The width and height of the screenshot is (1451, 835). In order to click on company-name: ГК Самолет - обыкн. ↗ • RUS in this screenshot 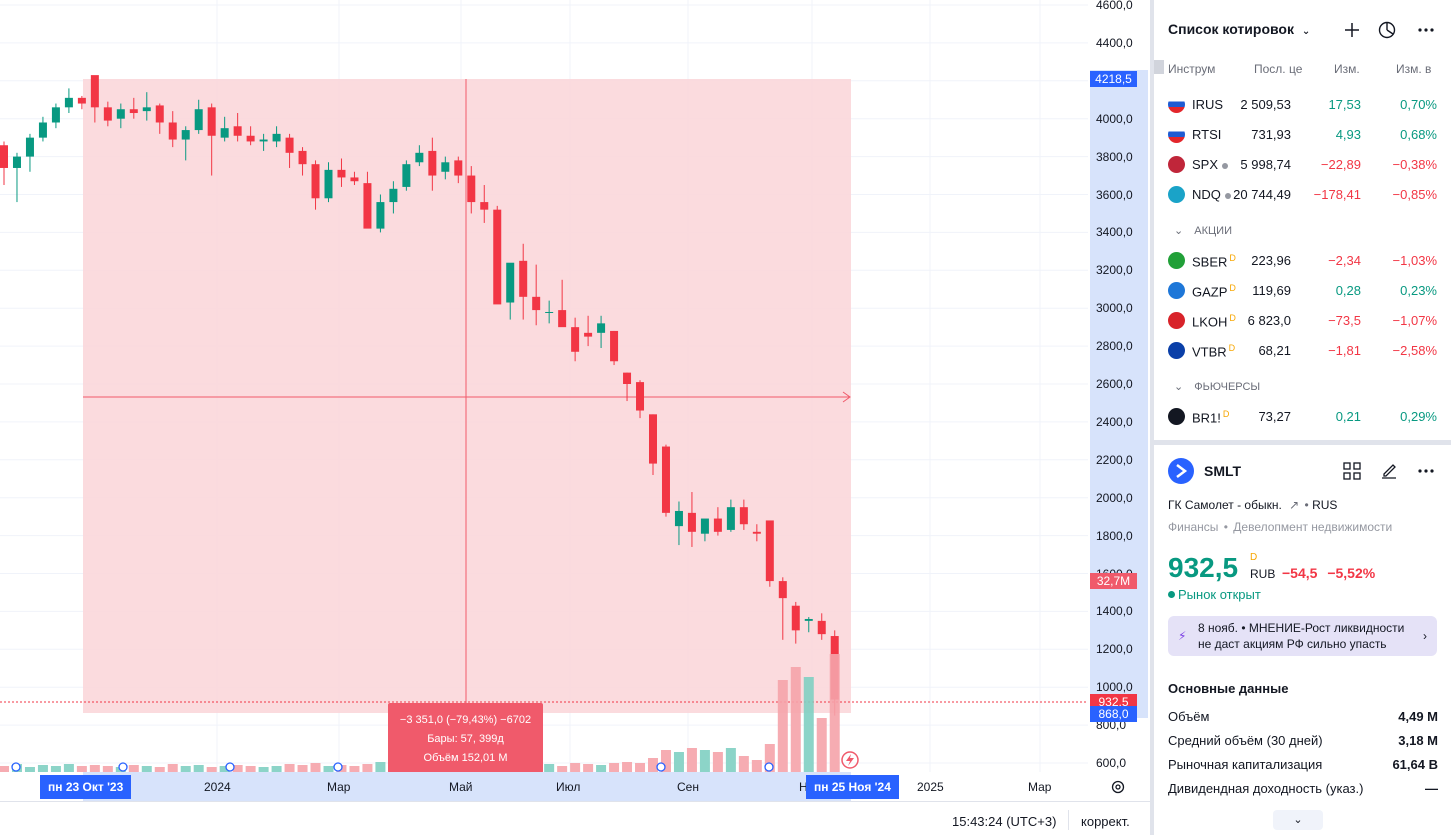, I will do `click(1253, 505)`.